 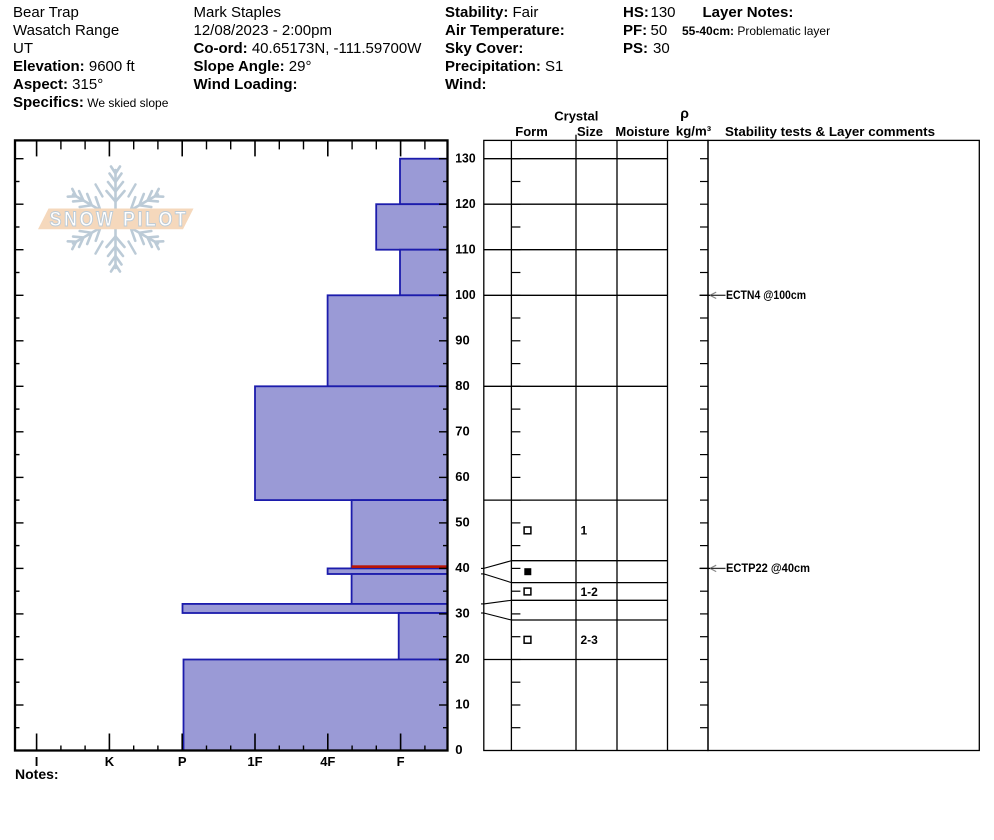 What do you see at coordinates (576, 116) in the screenshot?
I see `svg-text: Crystal` at bounding box center [576, 116].